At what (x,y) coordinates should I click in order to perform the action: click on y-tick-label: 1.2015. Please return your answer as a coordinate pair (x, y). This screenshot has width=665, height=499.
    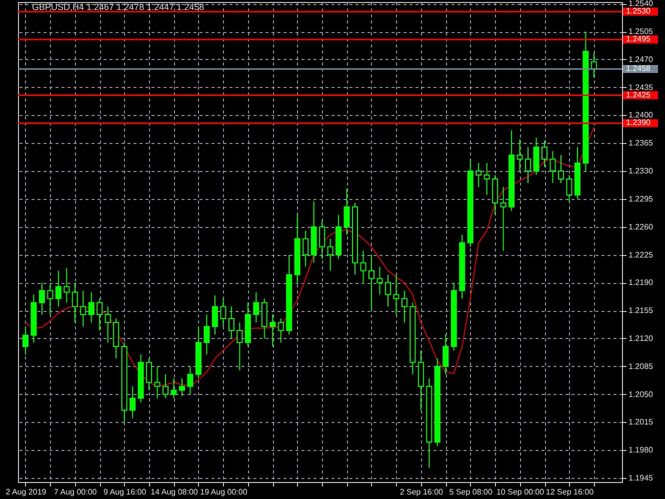
    Looking at the image, I should click on (641, 422).